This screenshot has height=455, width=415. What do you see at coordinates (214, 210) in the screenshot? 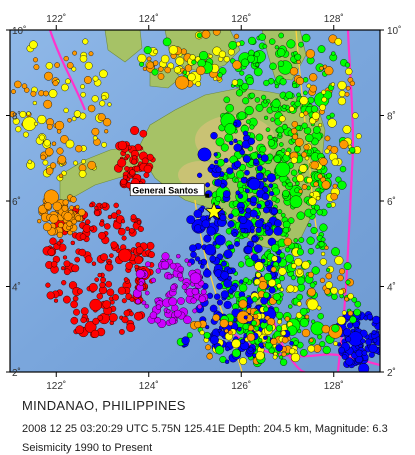
I see `epicenter-star` at bounding box center [214, 210].